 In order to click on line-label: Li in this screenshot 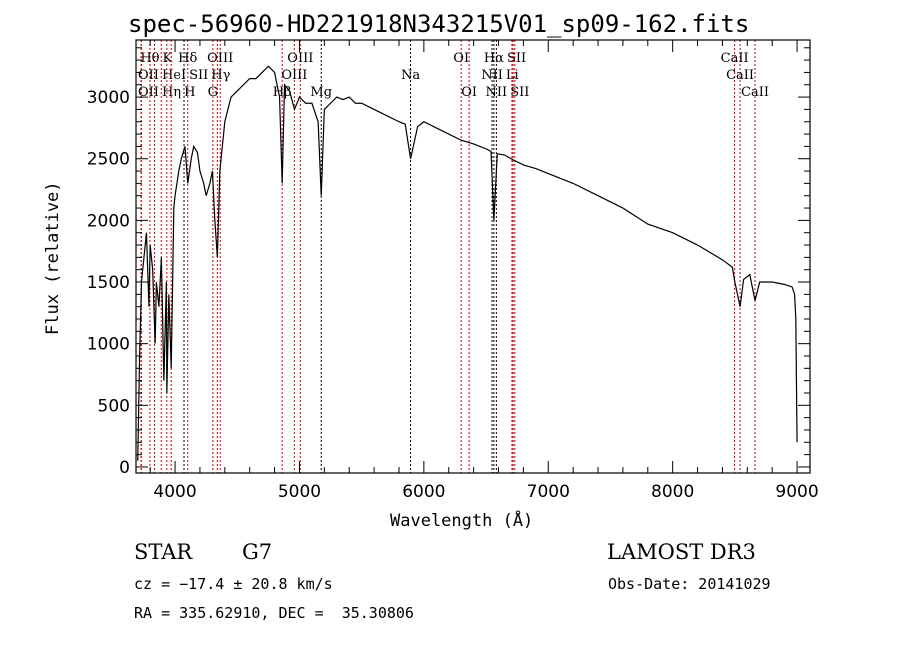, I will do `click(512, 75)`.